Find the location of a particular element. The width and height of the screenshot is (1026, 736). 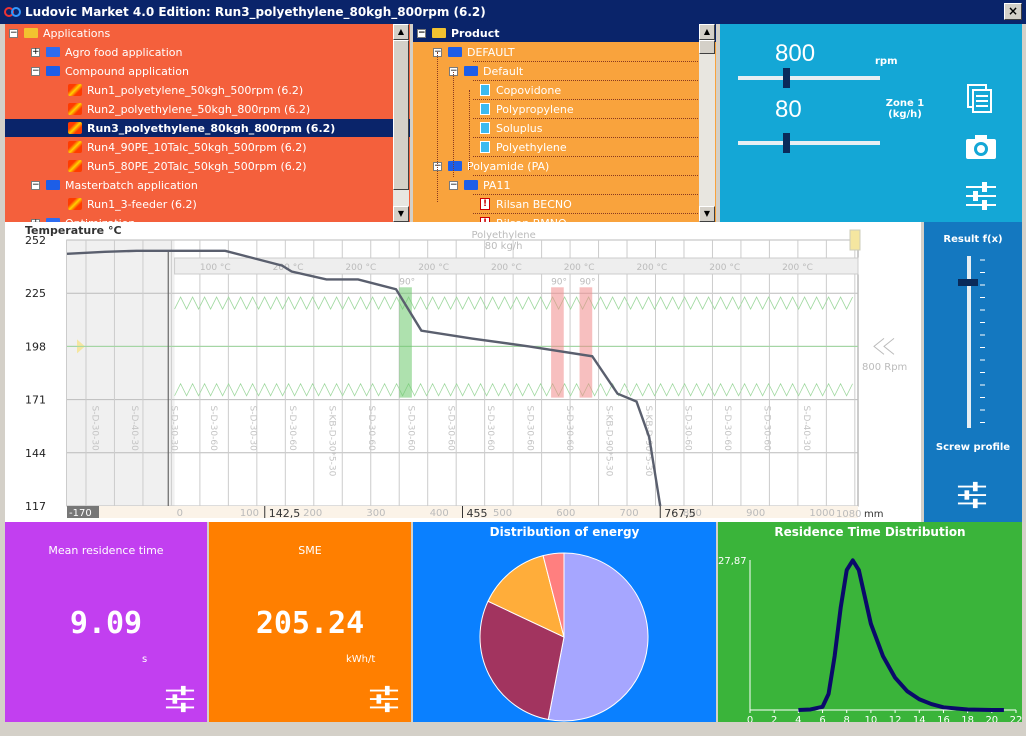

mean-residence-unit: s is located at coordinates (145, 659).